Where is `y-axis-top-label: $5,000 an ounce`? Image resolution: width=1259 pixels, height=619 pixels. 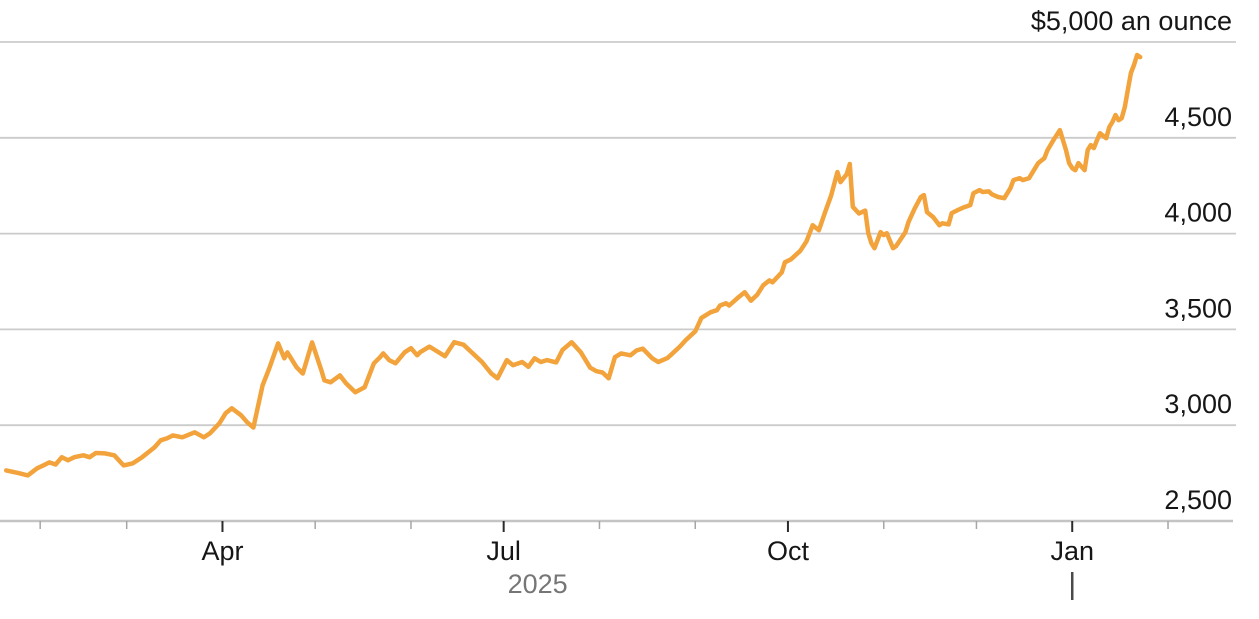
y-axis-top-label: $5,000 an ounce is located at coordinates (1131, 21).